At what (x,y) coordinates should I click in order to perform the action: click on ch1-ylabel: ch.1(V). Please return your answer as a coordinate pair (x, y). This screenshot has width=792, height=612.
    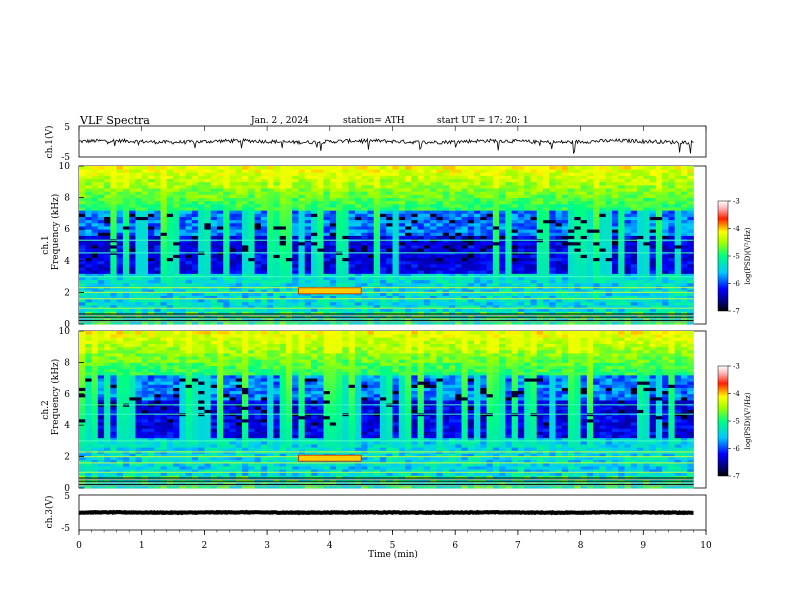
    Looking at the image, I should click on (49, 142).